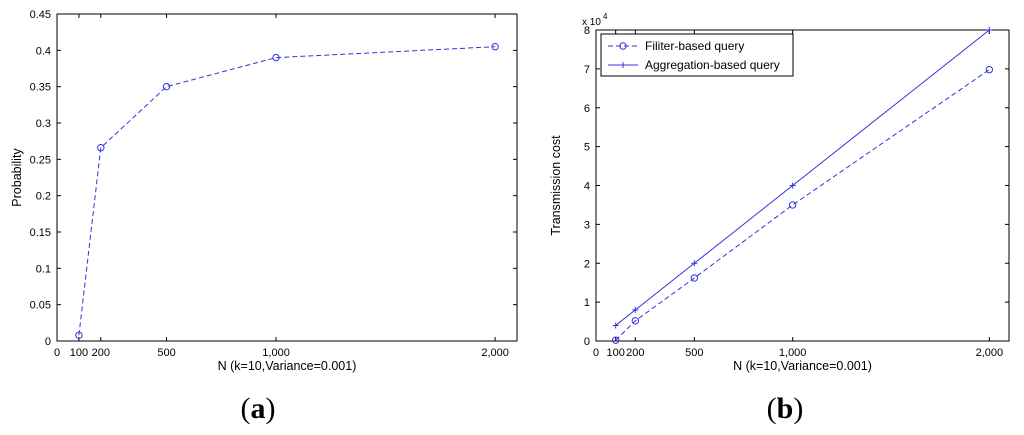 The height and width of the screenshot is (435, 1024). What do you see at coordinates (556, 185) in the screenshot?
I see `y-axis-title: Transmission cost` at bounding box center [556, 185].